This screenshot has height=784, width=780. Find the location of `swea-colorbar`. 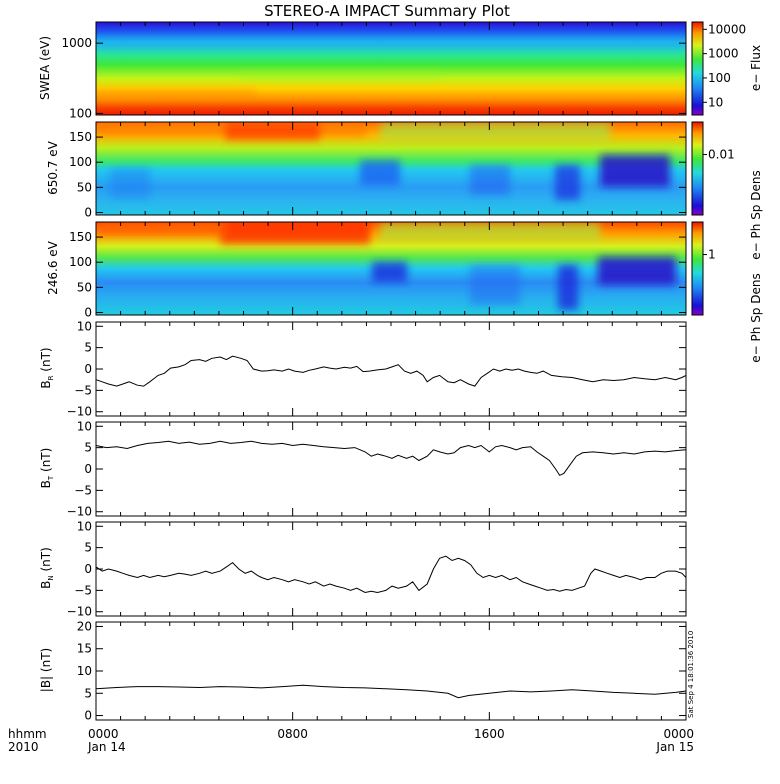

swea-colorbar is located at coordinates (697, 68).